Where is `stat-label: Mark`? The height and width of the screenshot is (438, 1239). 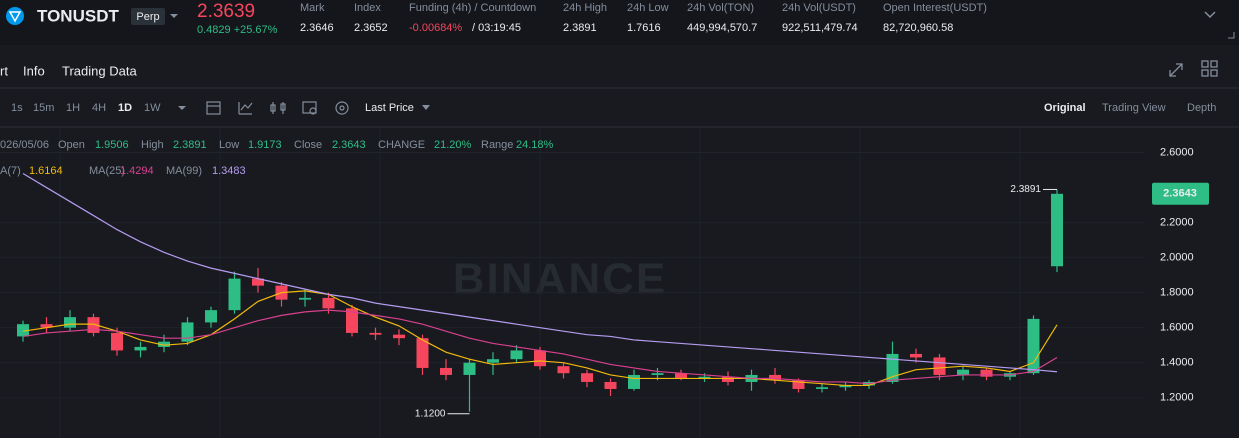 stat-label: Mark is located at coordinates (312, 8).